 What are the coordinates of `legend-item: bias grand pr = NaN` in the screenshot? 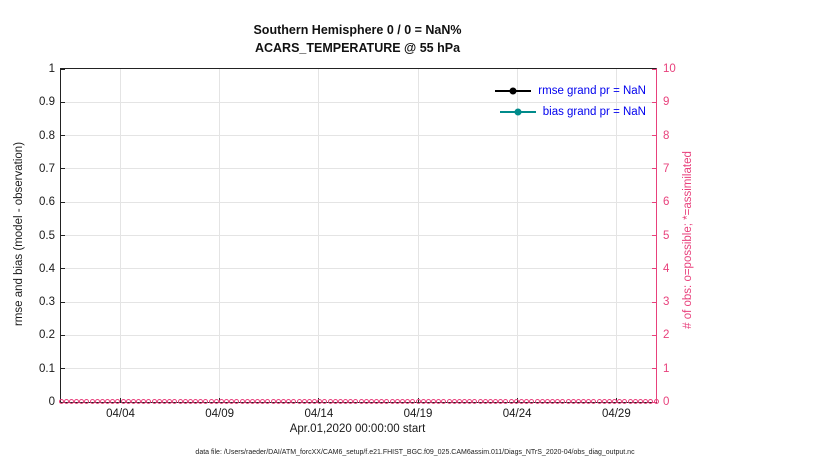 It's located at (572, 111).